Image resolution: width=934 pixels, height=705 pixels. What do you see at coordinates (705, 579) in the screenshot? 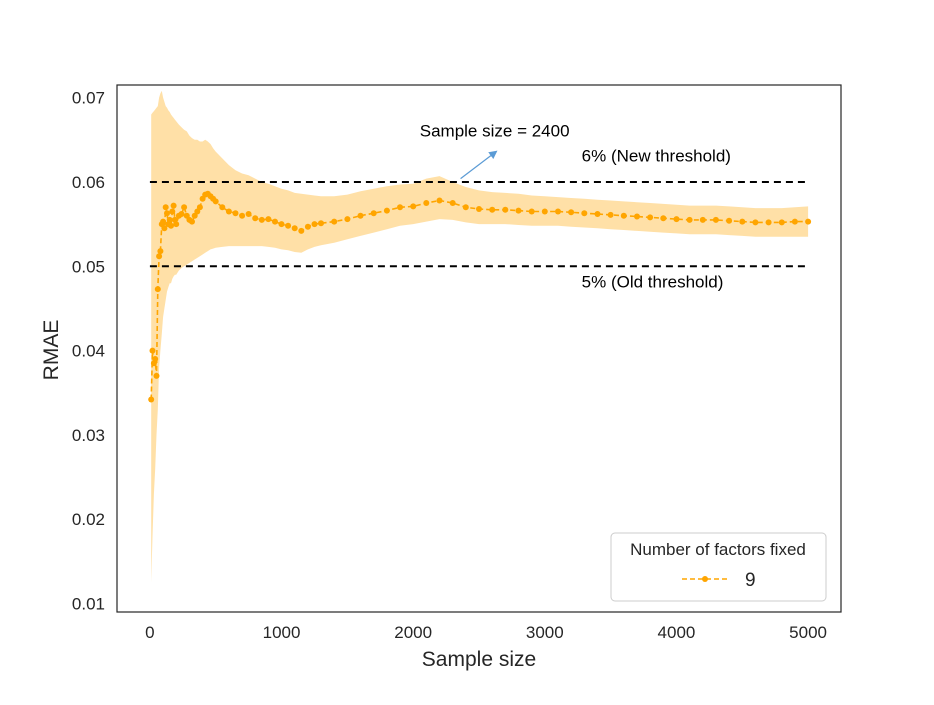
I see `legend-series-marker` at bounding box center [705, 579].